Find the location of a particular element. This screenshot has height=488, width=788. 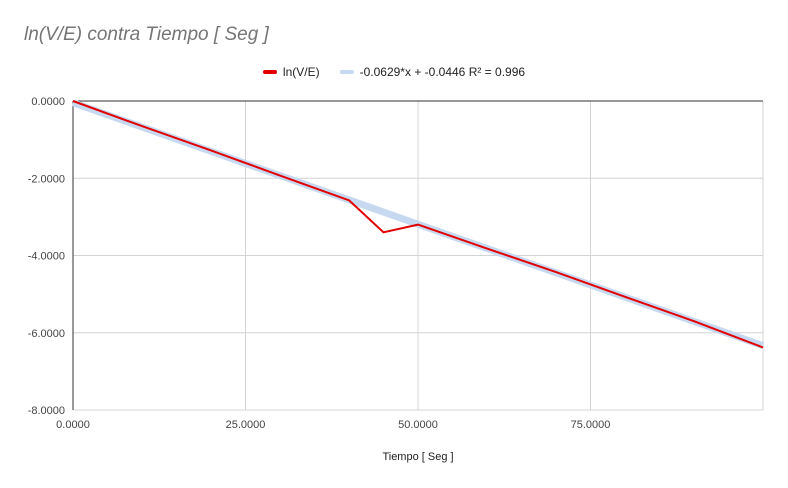

y-tick-label: -4.0000 is located at coordinates (46, 257).